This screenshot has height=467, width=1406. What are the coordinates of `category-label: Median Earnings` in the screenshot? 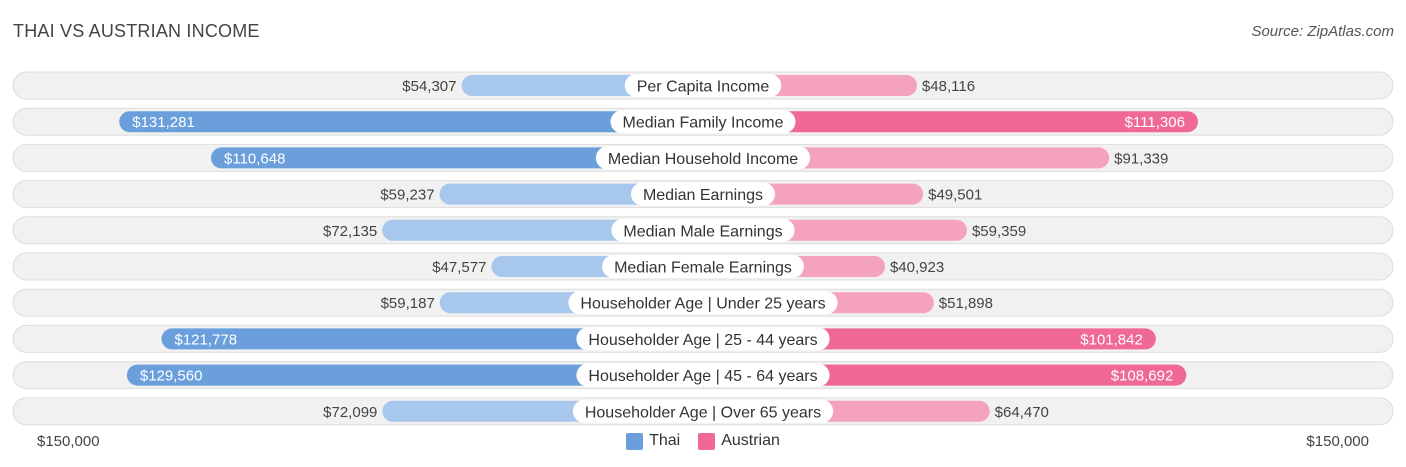 It's located at (703, 195).